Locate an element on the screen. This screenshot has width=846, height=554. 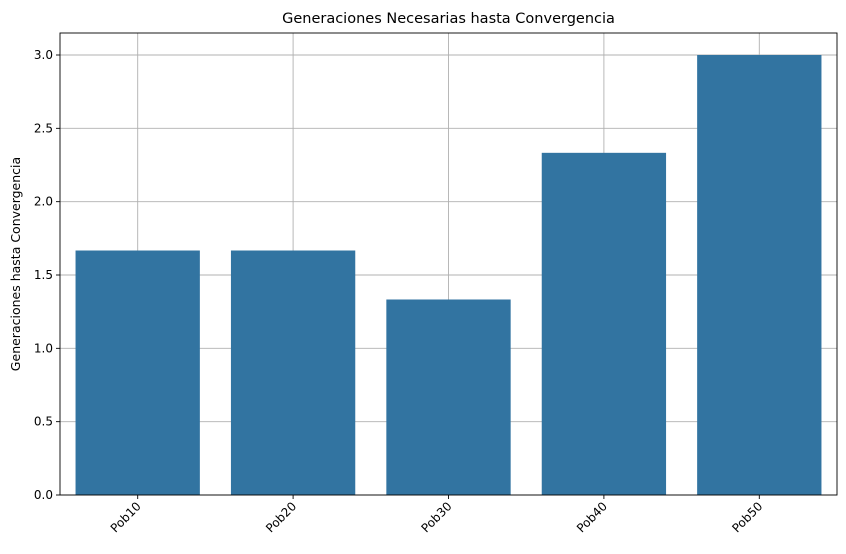
y-tick-label: 0.0 is located at coordinates (43, 495).